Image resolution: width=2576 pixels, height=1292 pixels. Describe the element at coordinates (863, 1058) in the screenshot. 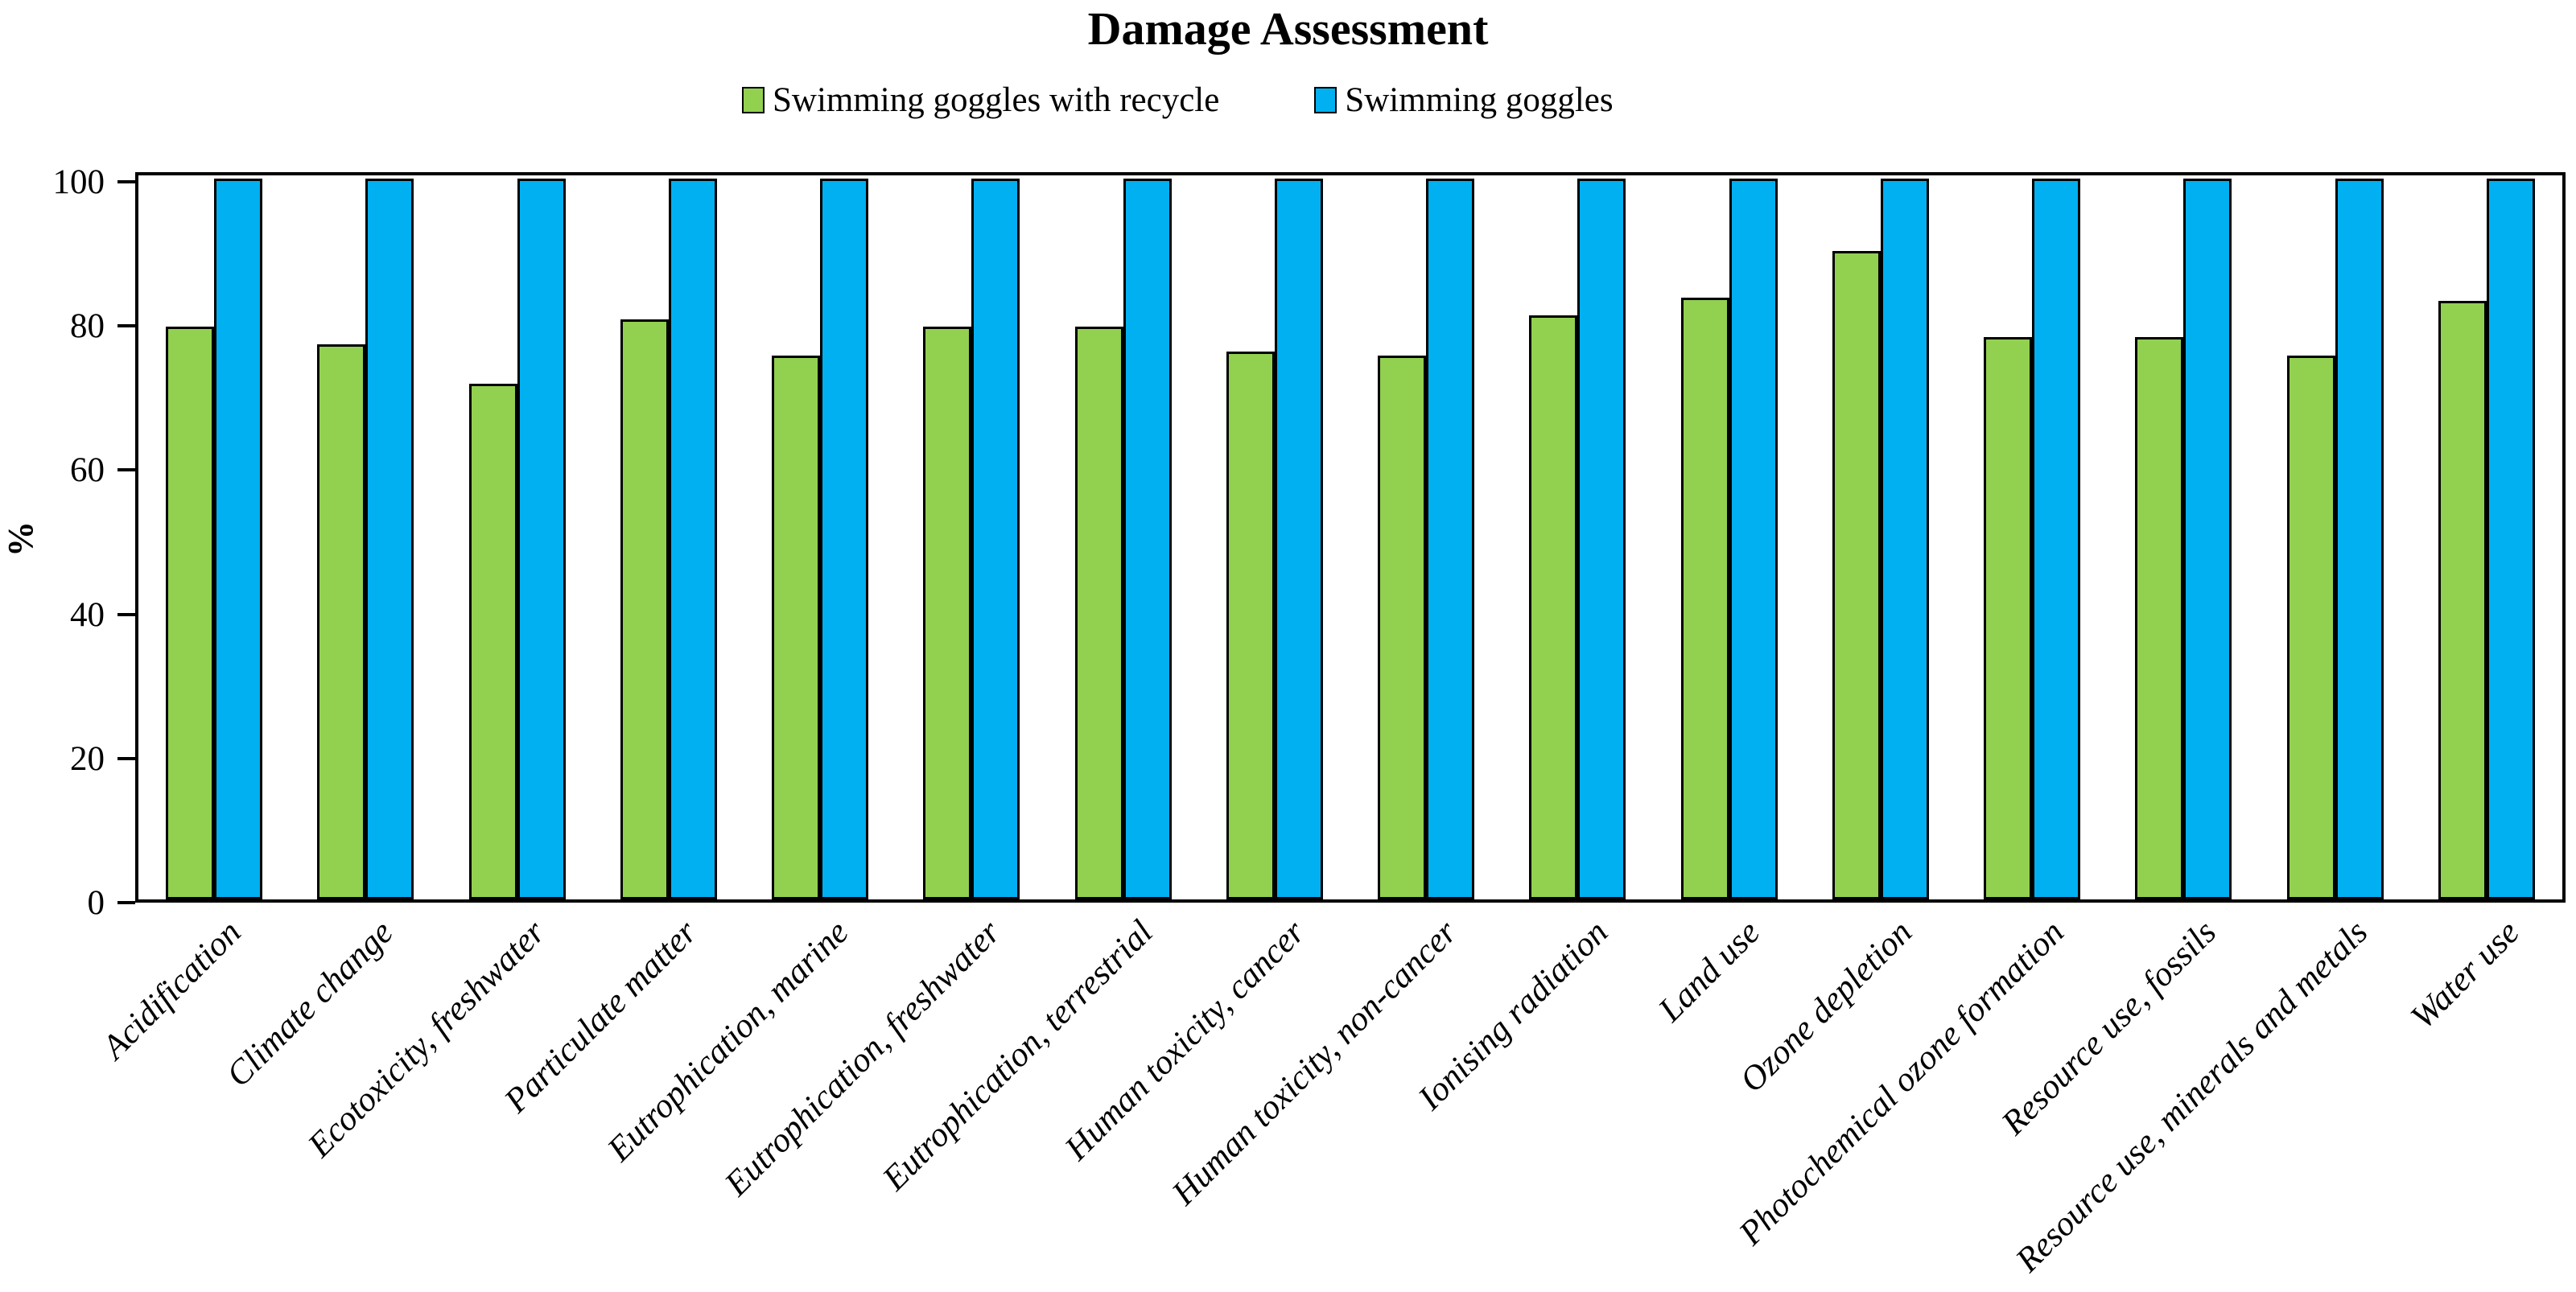

I see `x-axis-label: Eutrophication, freshwater` at that location.